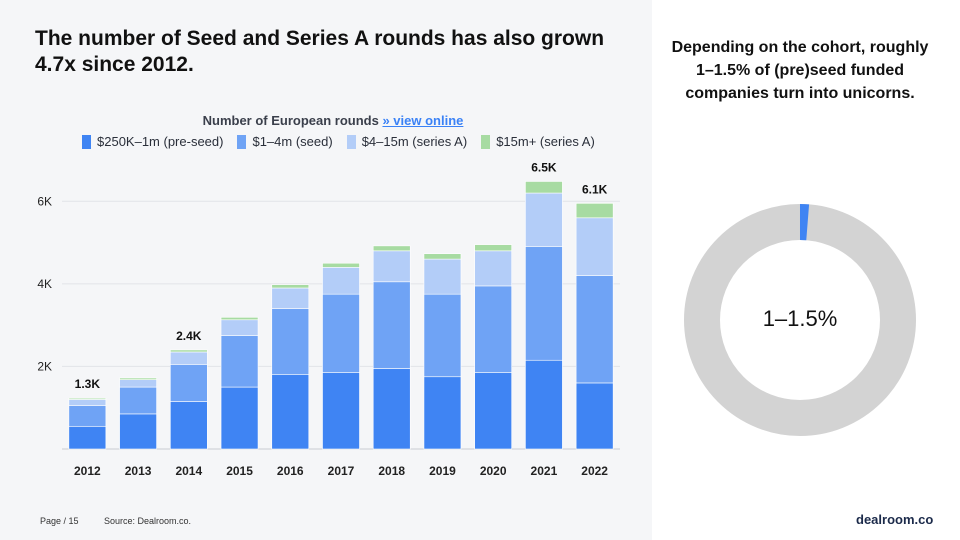 Image resolution: width=960 pixels, height=540 pixels. I want to click on chart-title: Number of European rounds » view online, so click(333, 120).